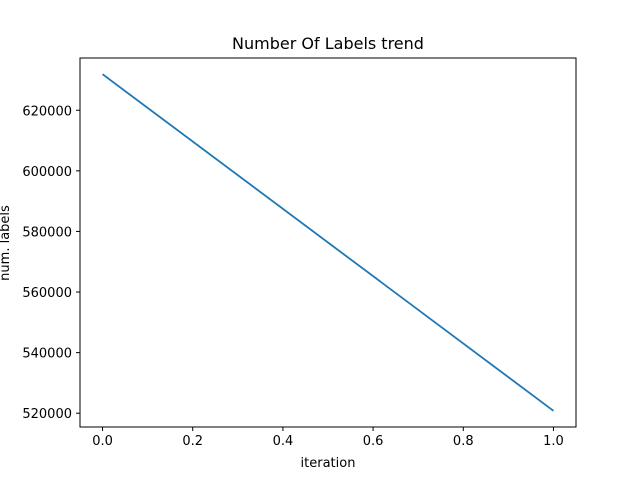 This screenshot has width=640, height=484. I want to click on y-tick-label: 620000, so click(47, 111).